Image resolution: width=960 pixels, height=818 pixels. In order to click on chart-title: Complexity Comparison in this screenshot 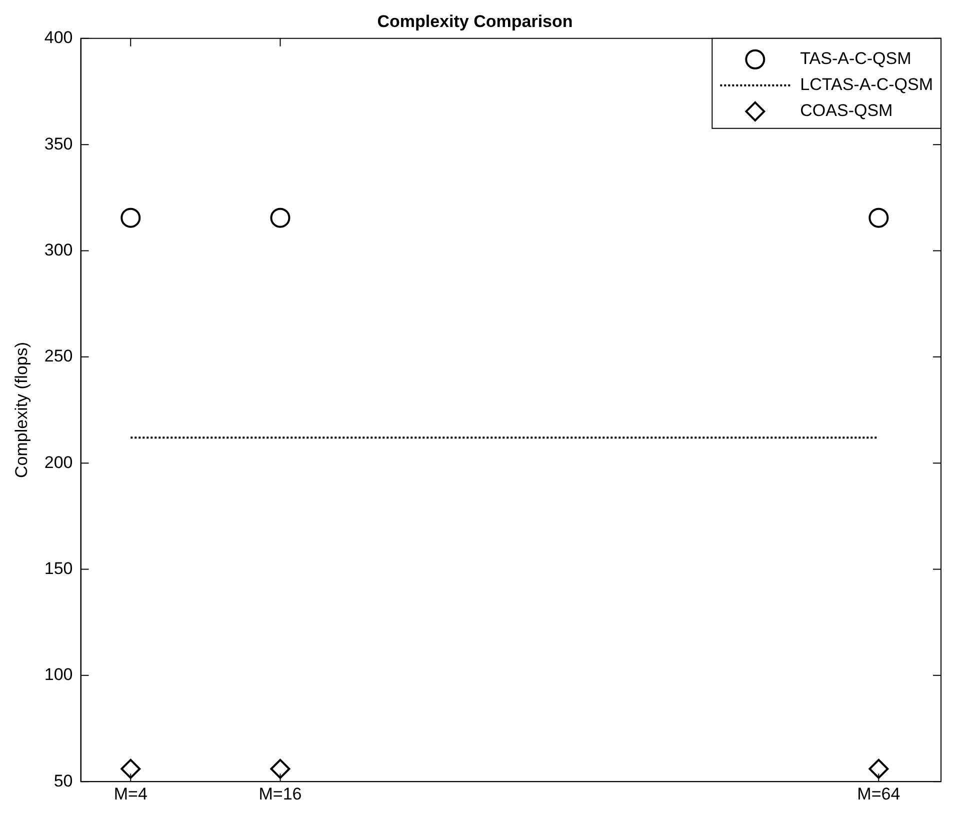, I will do `click(475, 21)`.